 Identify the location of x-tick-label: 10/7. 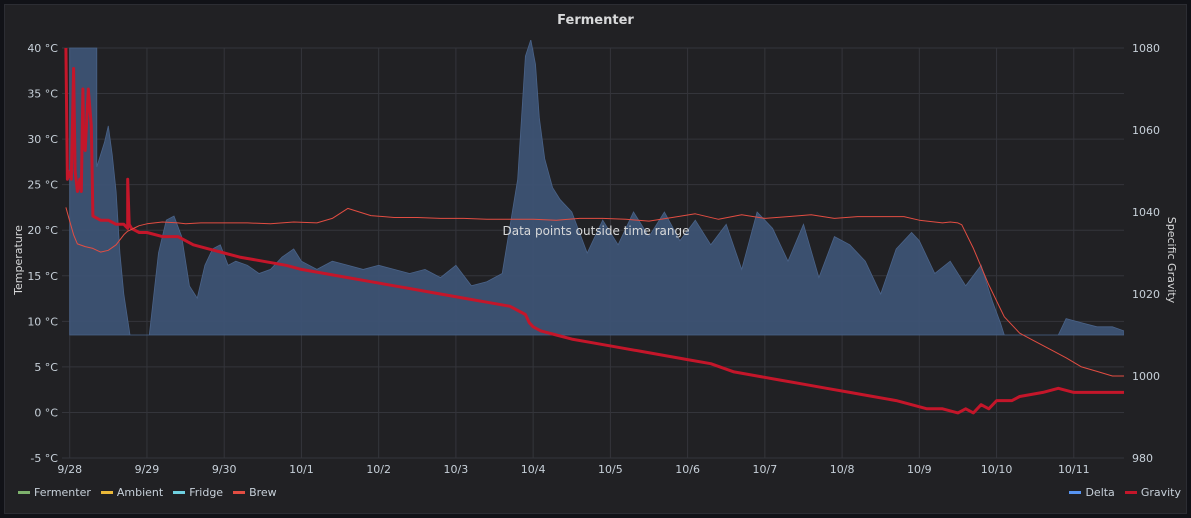
(764, 469).